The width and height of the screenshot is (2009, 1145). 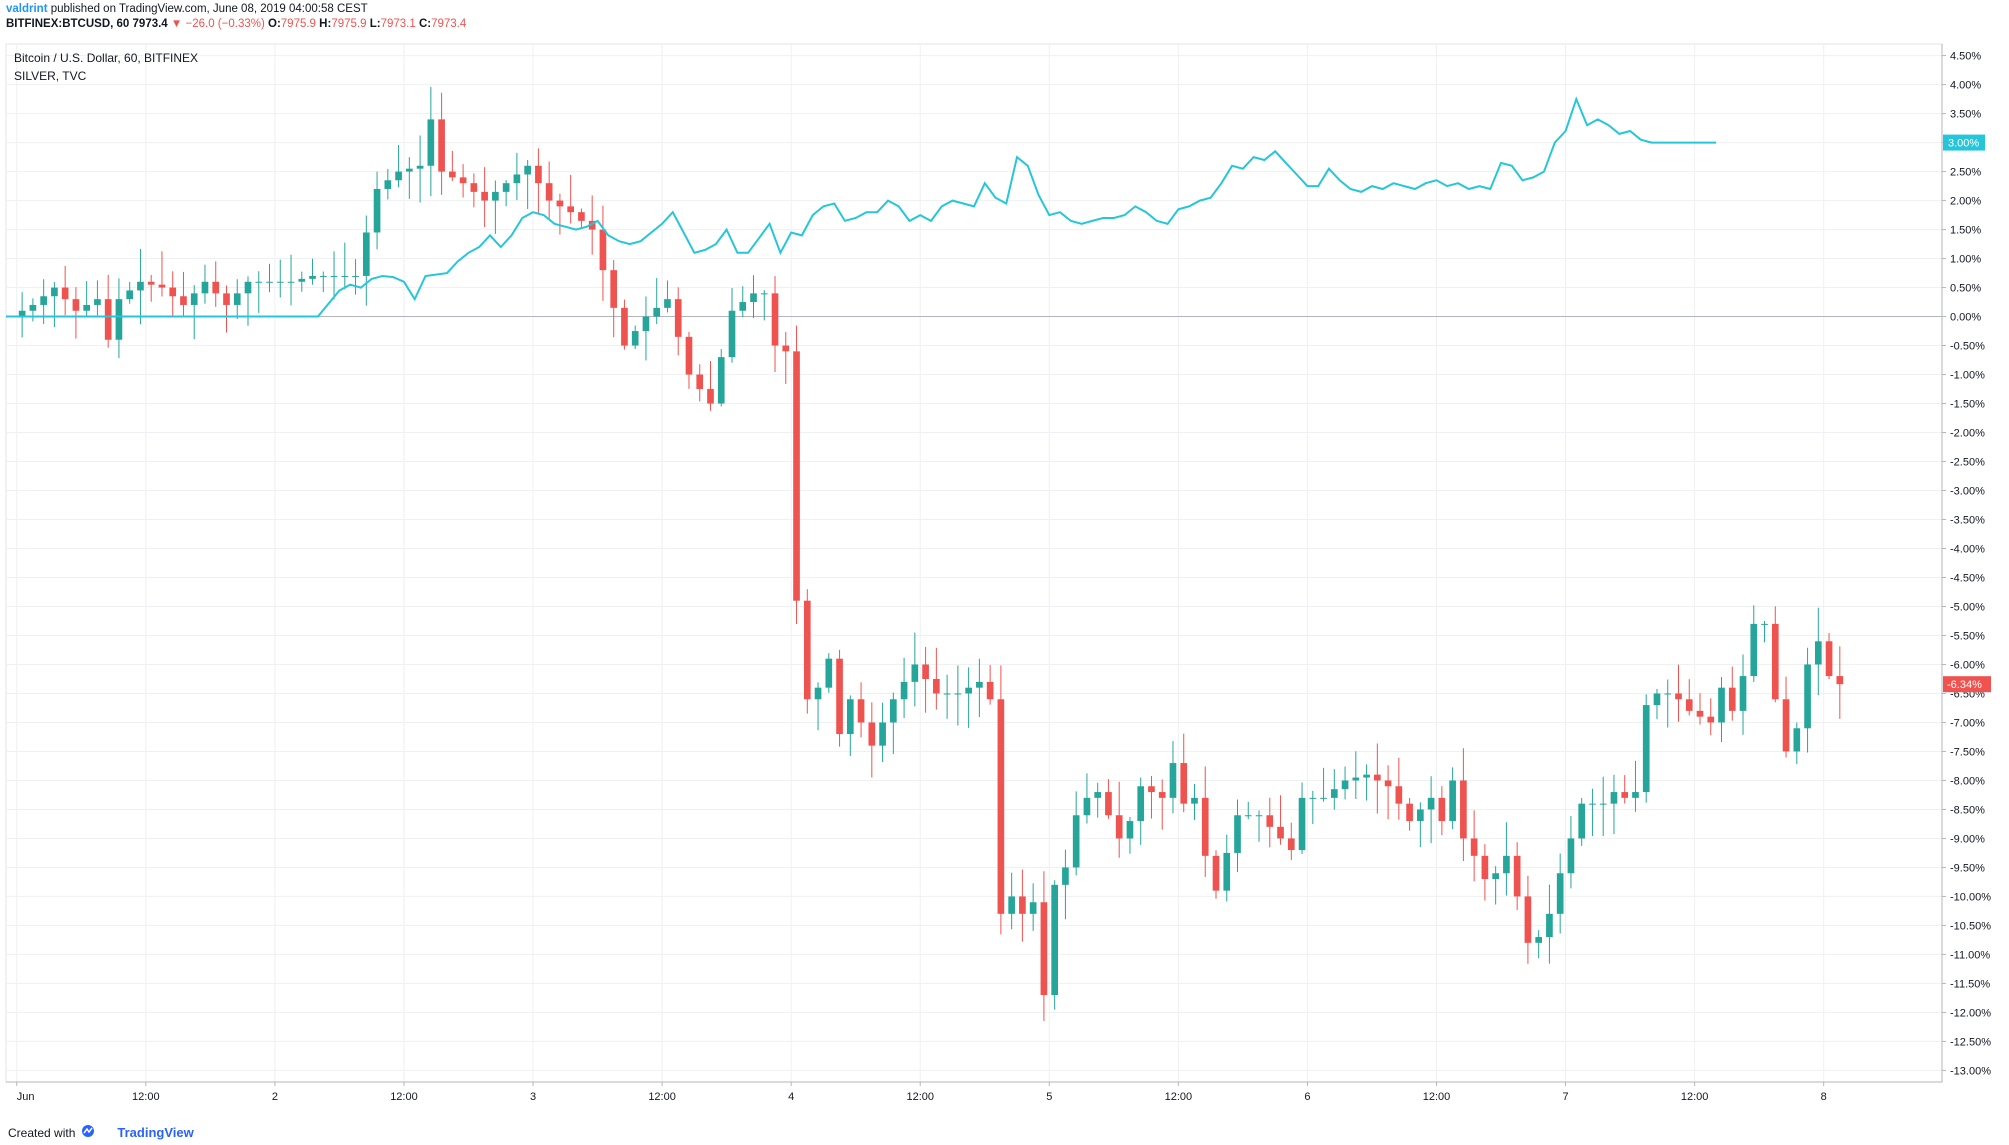 What do you see at coordinates (533, 1097) in the screenshot?
I see `x-tick-label: 3` at bounding box center [533, 1097].